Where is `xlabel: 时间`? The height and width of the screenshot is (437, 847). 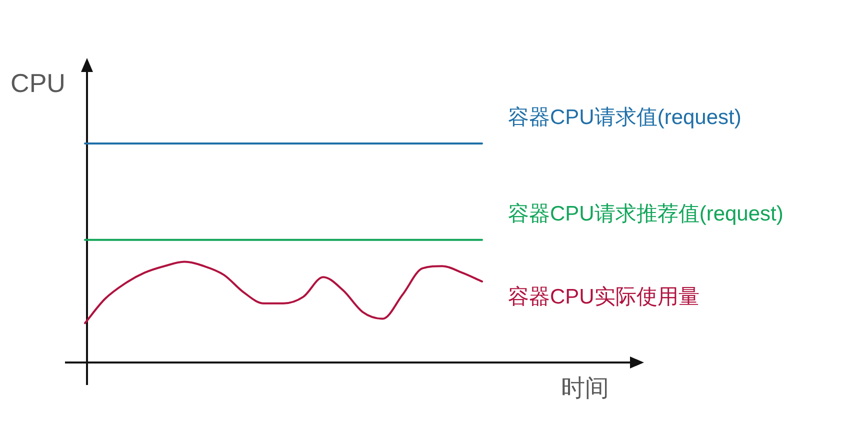 xlabel: 时间 is located at coordinates (585, 388).